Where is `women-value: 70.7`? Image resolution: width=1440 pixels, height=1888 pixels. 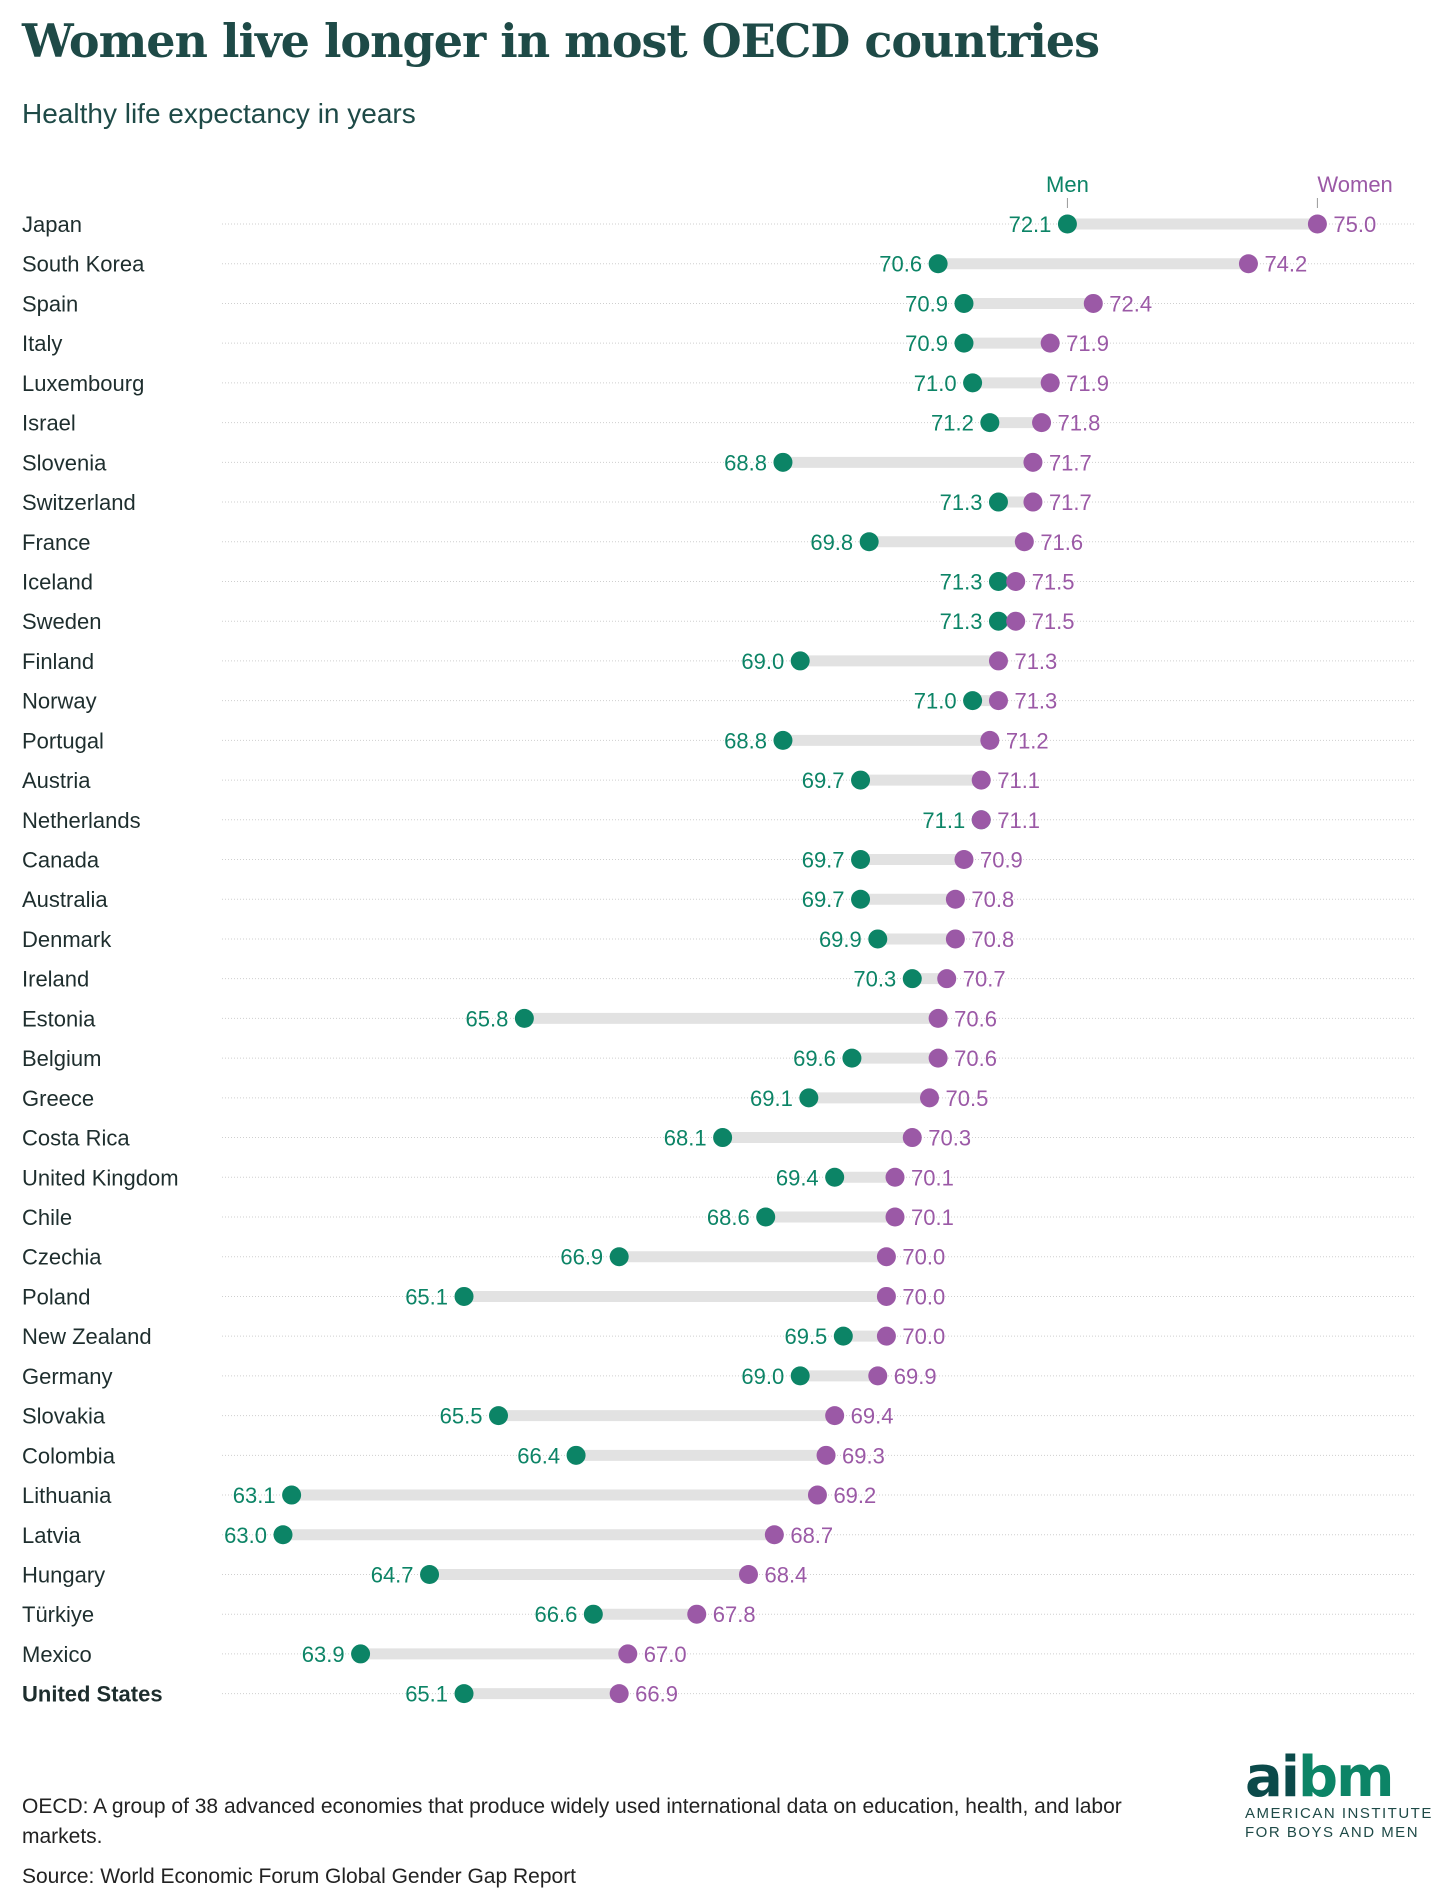 women-value: 70.7 is located at coordinates (984, 979).